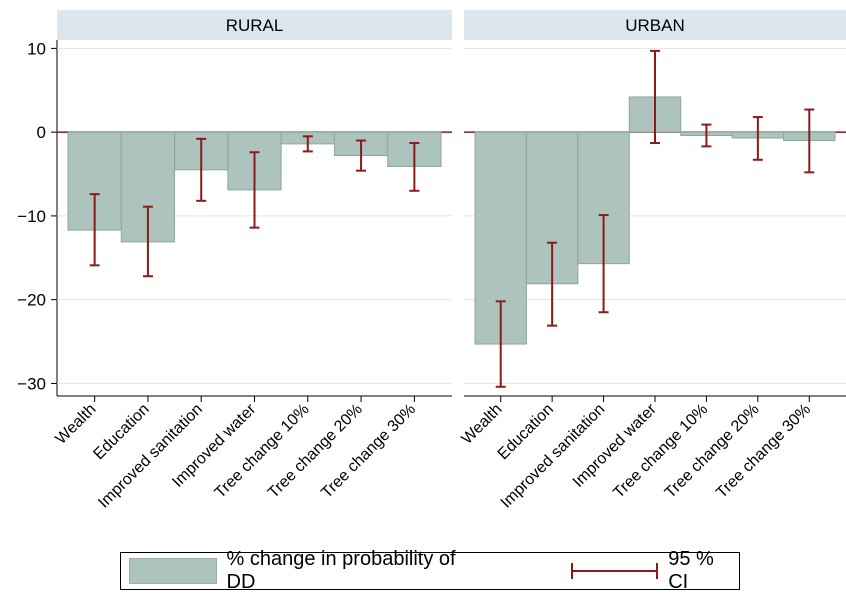 The width and height of the screenshot is (846, 595). What do you see at coordinates (31, 216) in the screenshot?
I see `y-tick-label: −10` at bounding box center [31, 216].